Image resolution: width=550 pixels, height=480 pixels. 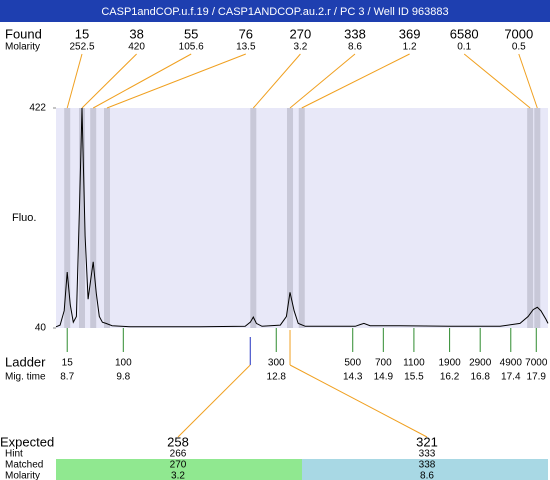 I want to click on ladder-size: 7000, so click(x=536, y=363).